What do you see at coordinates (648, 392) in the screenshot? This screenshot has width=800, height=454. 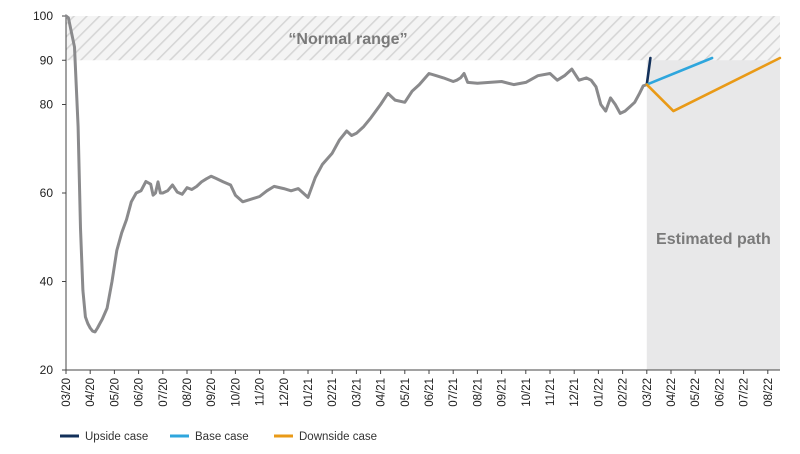 I see `x-tick-label: 03/22` at bounding box center [648, 392].